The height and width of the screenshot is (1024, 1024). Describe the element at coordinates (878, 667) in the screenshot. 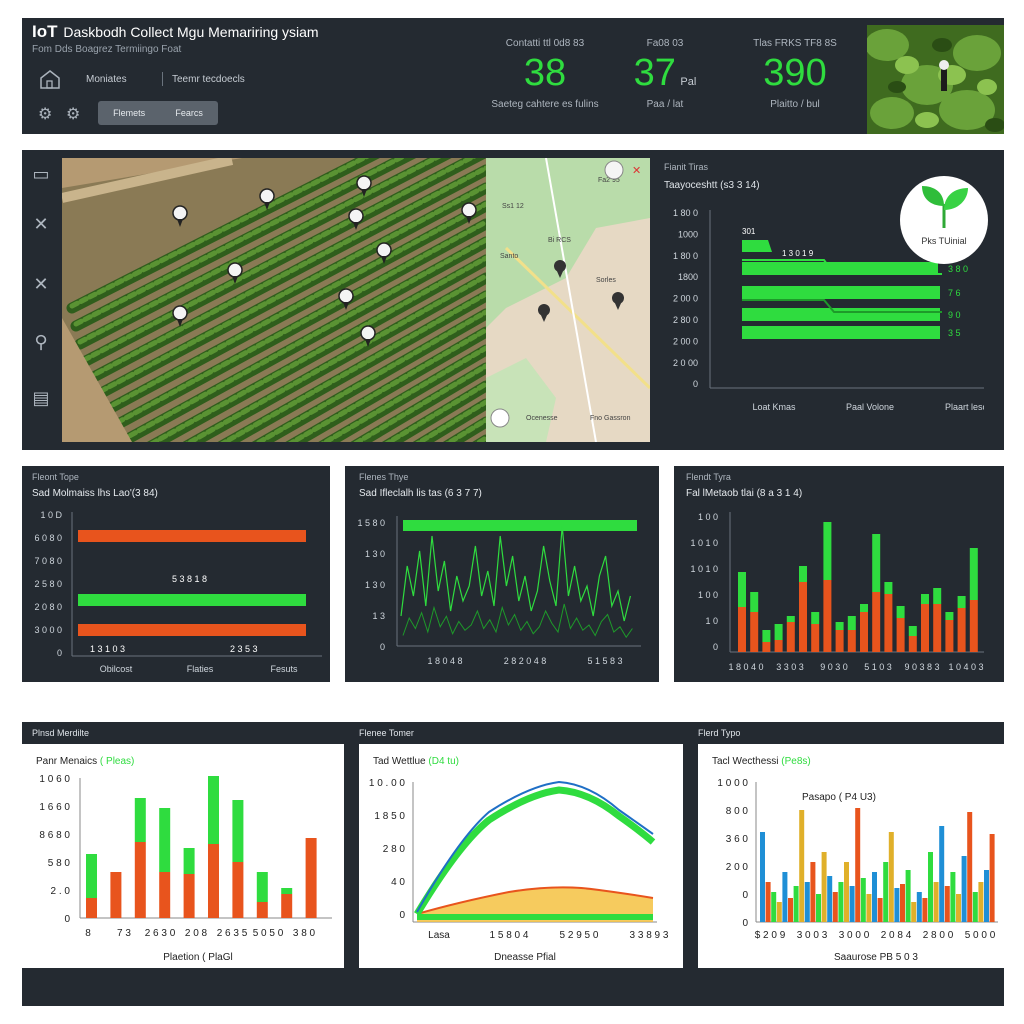

I see `x-tick-label: 5 1 0 3` at that location.